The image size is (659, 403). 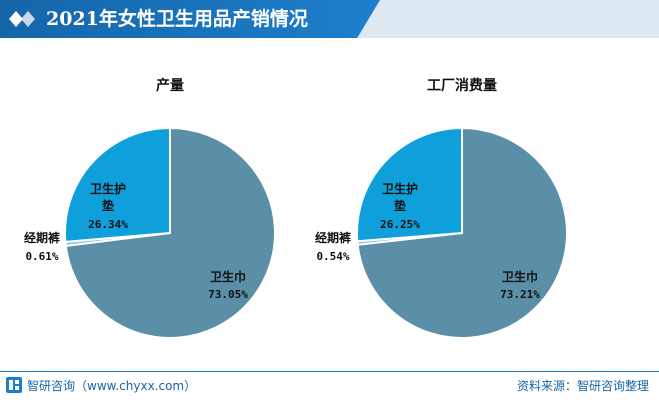 I want to click on slice-label-panty-liner-line2: 垫, so click(x=108, y=205).